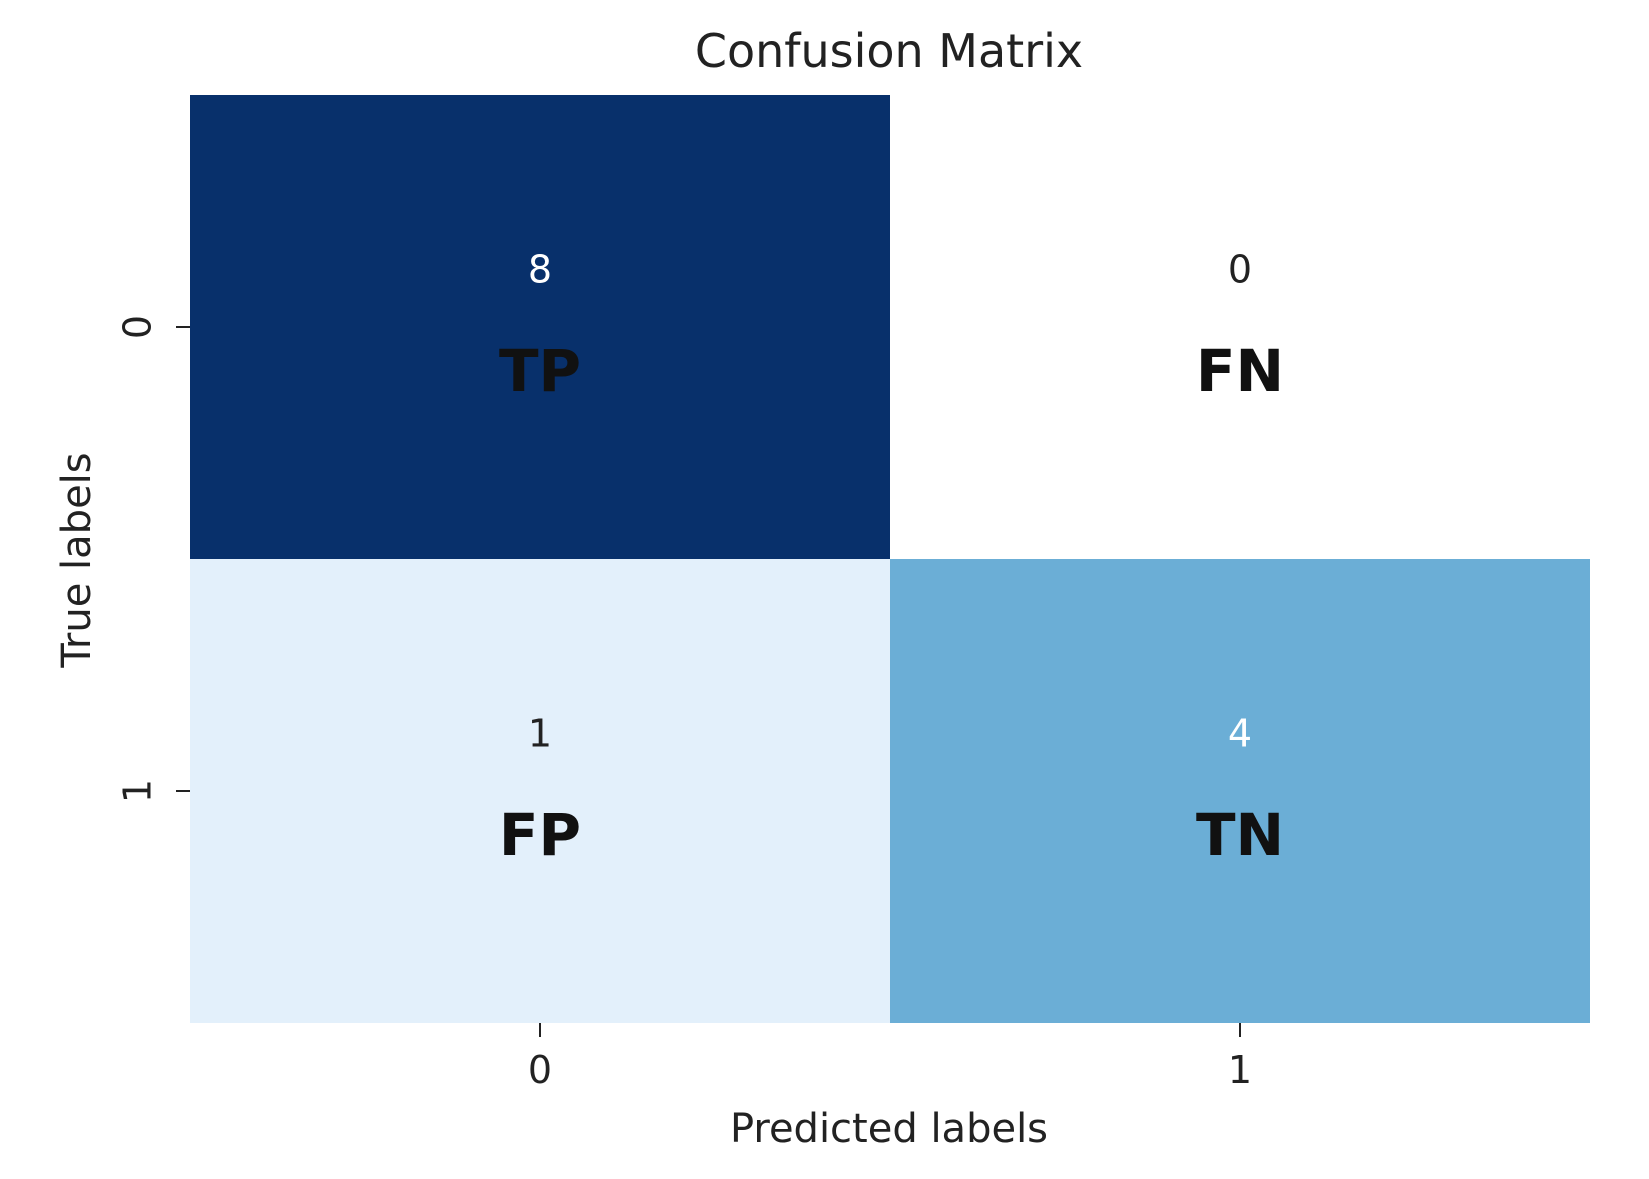  Describe the element at coordinates (540, 371) in the screenshot. I see `cell-class-label: TP` at that location.